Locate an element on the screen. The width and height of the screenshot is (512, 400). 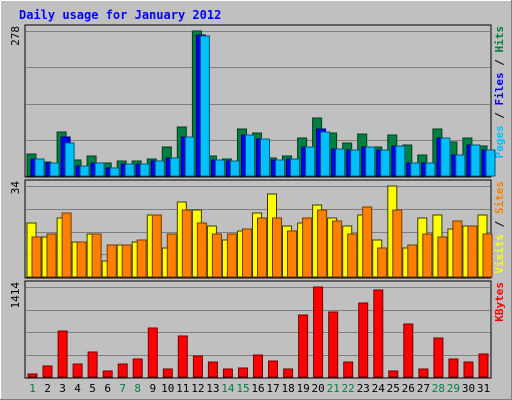
legend-entry: Files is located at coordinates (499, 88).